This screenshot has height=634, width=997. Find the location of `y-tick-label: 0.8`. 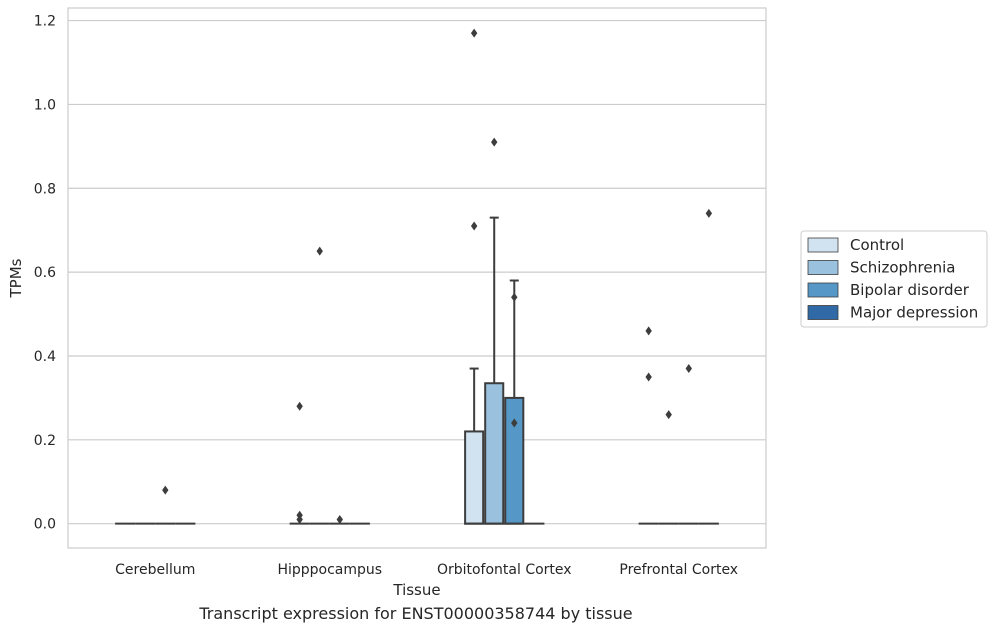

y-tick-label: 0.8 is located at coordinates (45, 189).